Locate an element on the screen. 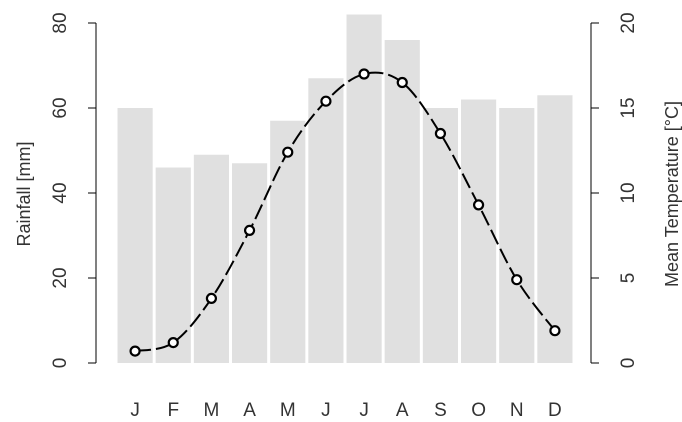  month-label: F is located at coordinates (173, 410).